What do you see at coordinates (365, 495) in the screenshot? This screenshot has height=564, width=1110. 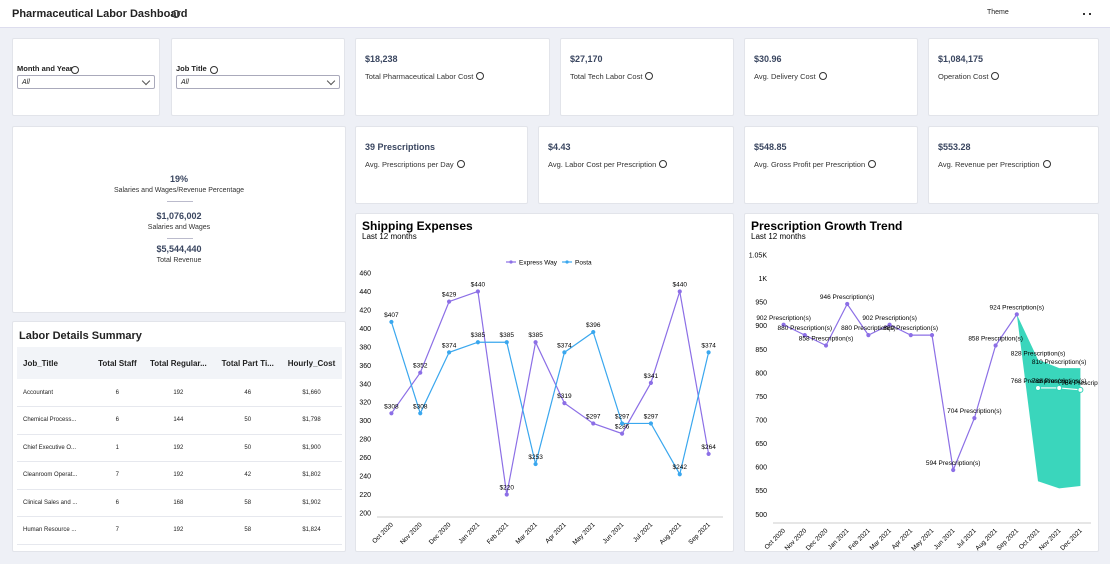 I see `y-tick-label: 220` at bounding box center [365, 495].